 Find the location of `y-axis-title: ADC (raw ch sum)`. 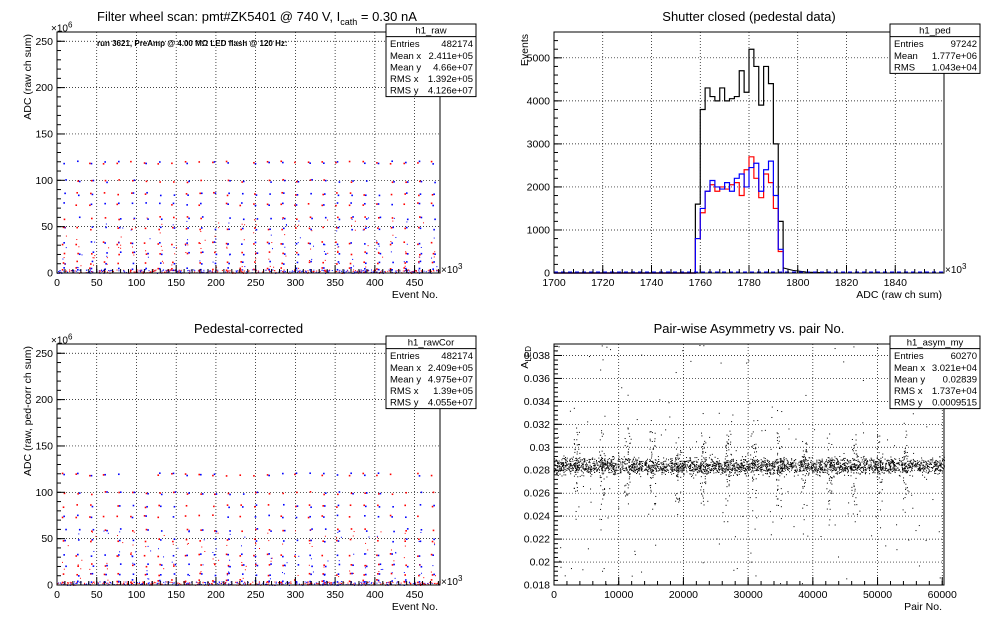

y-axis-title: ADC (raw ch sum) is located at coordinates (28, 77).